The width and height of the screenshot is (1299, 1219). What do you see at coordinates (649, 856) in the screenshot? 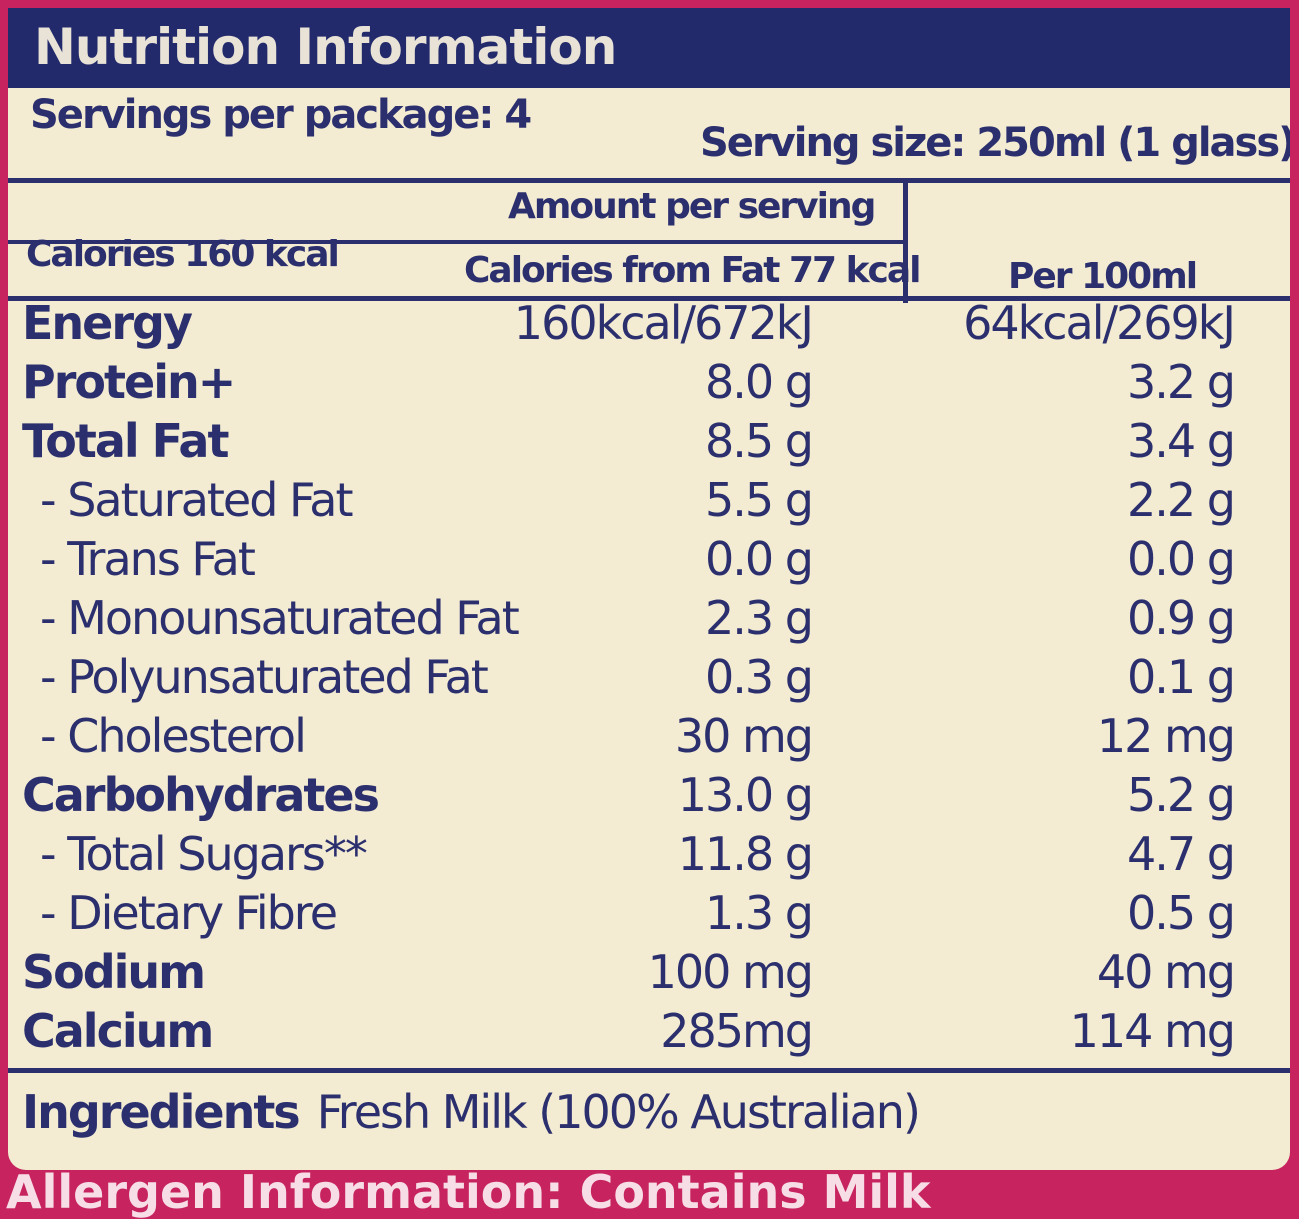
I see `nutrient-row: - Total Sugars** 11.8 g 4.7 g` at bounding box center [649, 856].